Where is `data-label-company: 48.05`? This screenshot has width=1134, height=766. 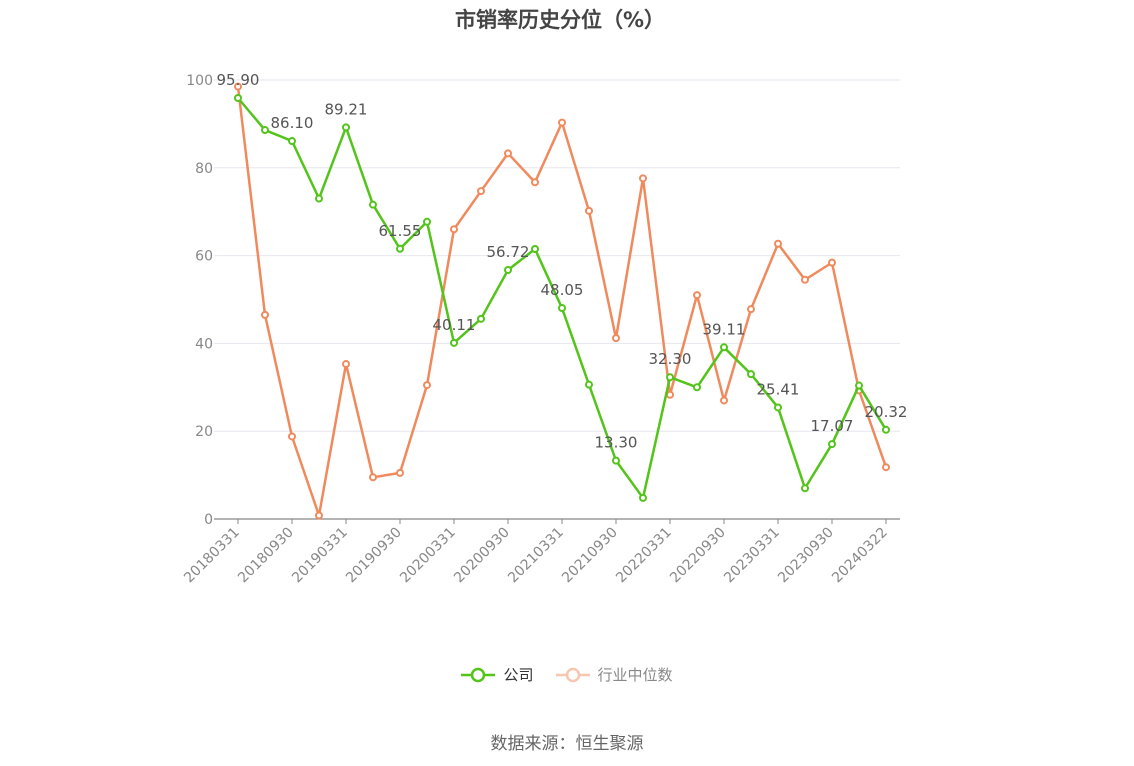 data-label-company: 48.05 is located at coordinates (562, 290).